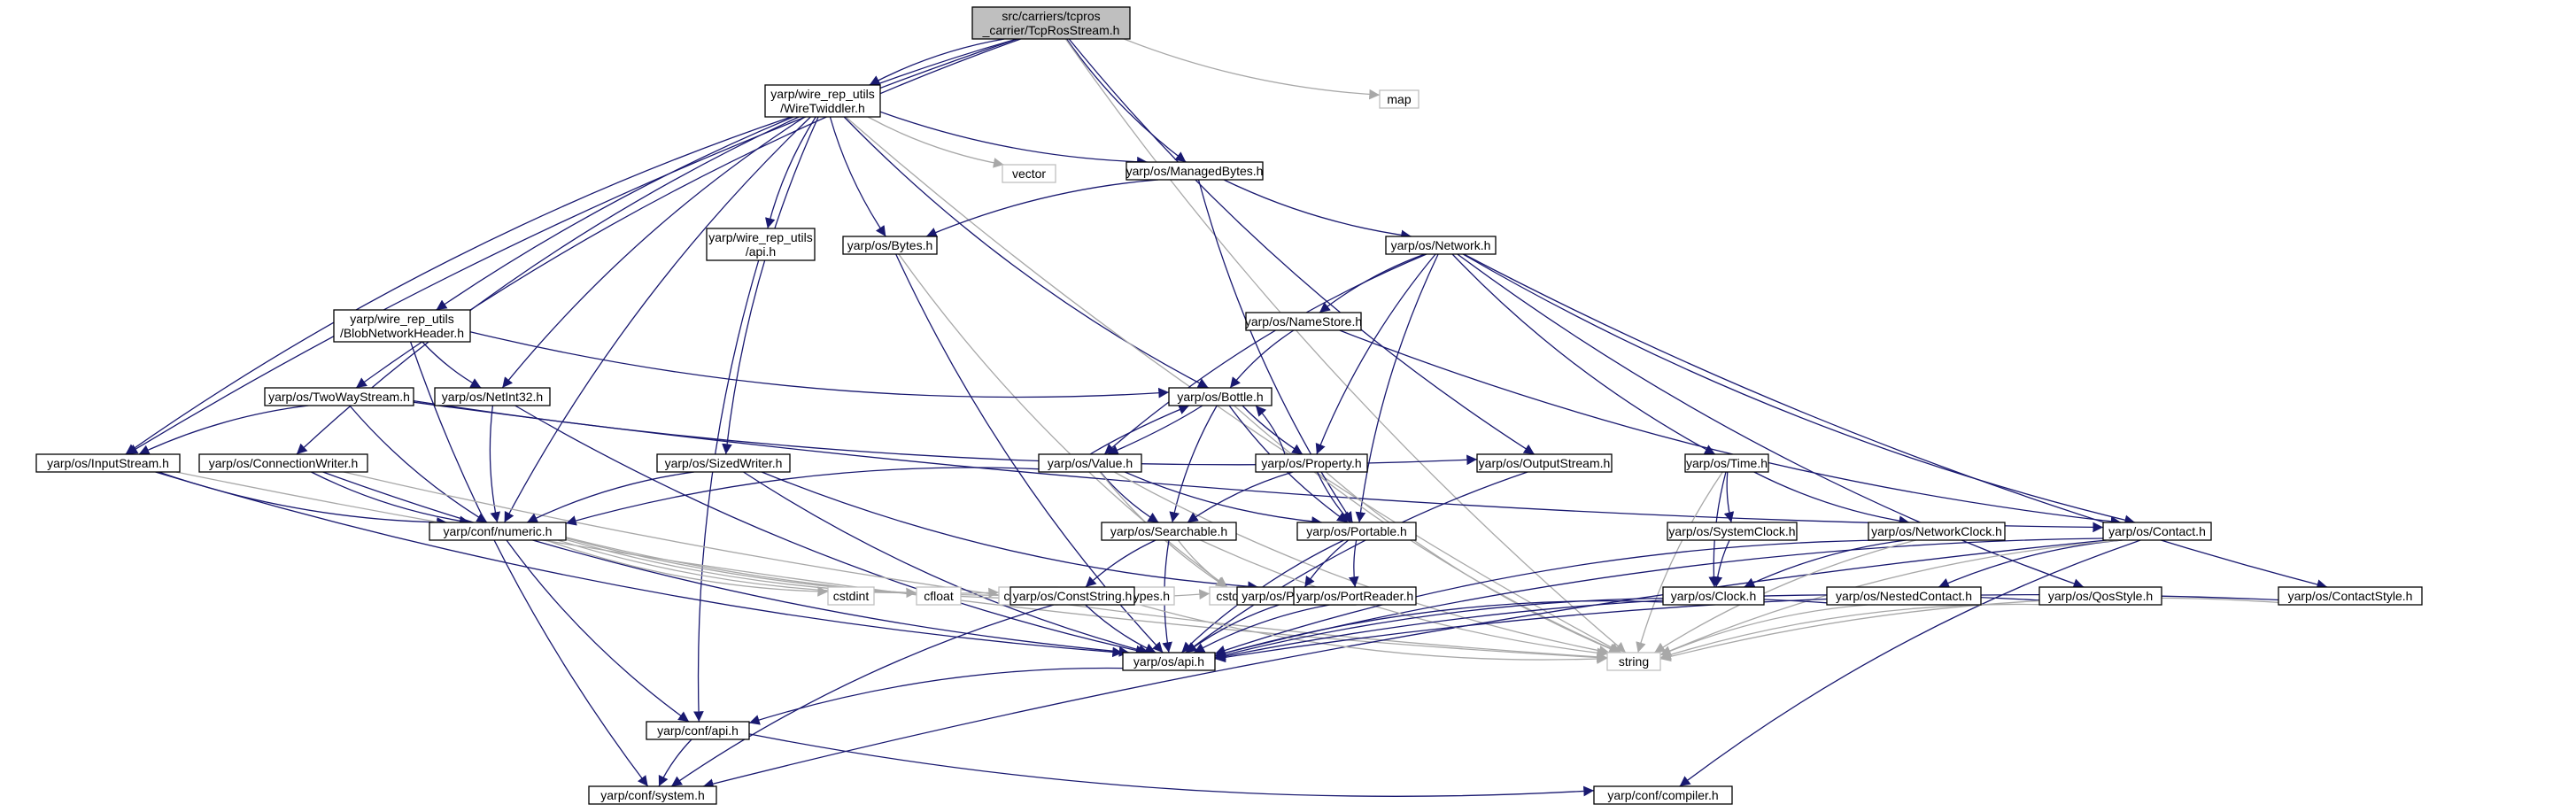 The height and width of the screenshot is (812, 2576). I want to click on node-label: _carrier/TcpRosStream.h, so click(1051, 30).